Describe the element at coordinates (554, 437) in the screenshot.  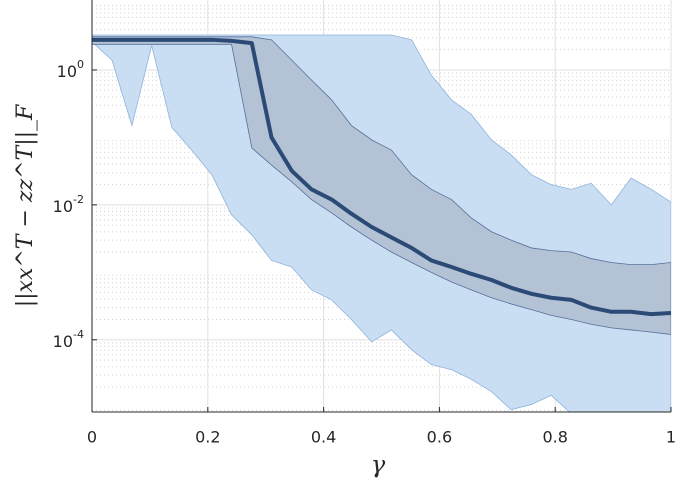
I see `x-tick-label: 0.8` at that location.